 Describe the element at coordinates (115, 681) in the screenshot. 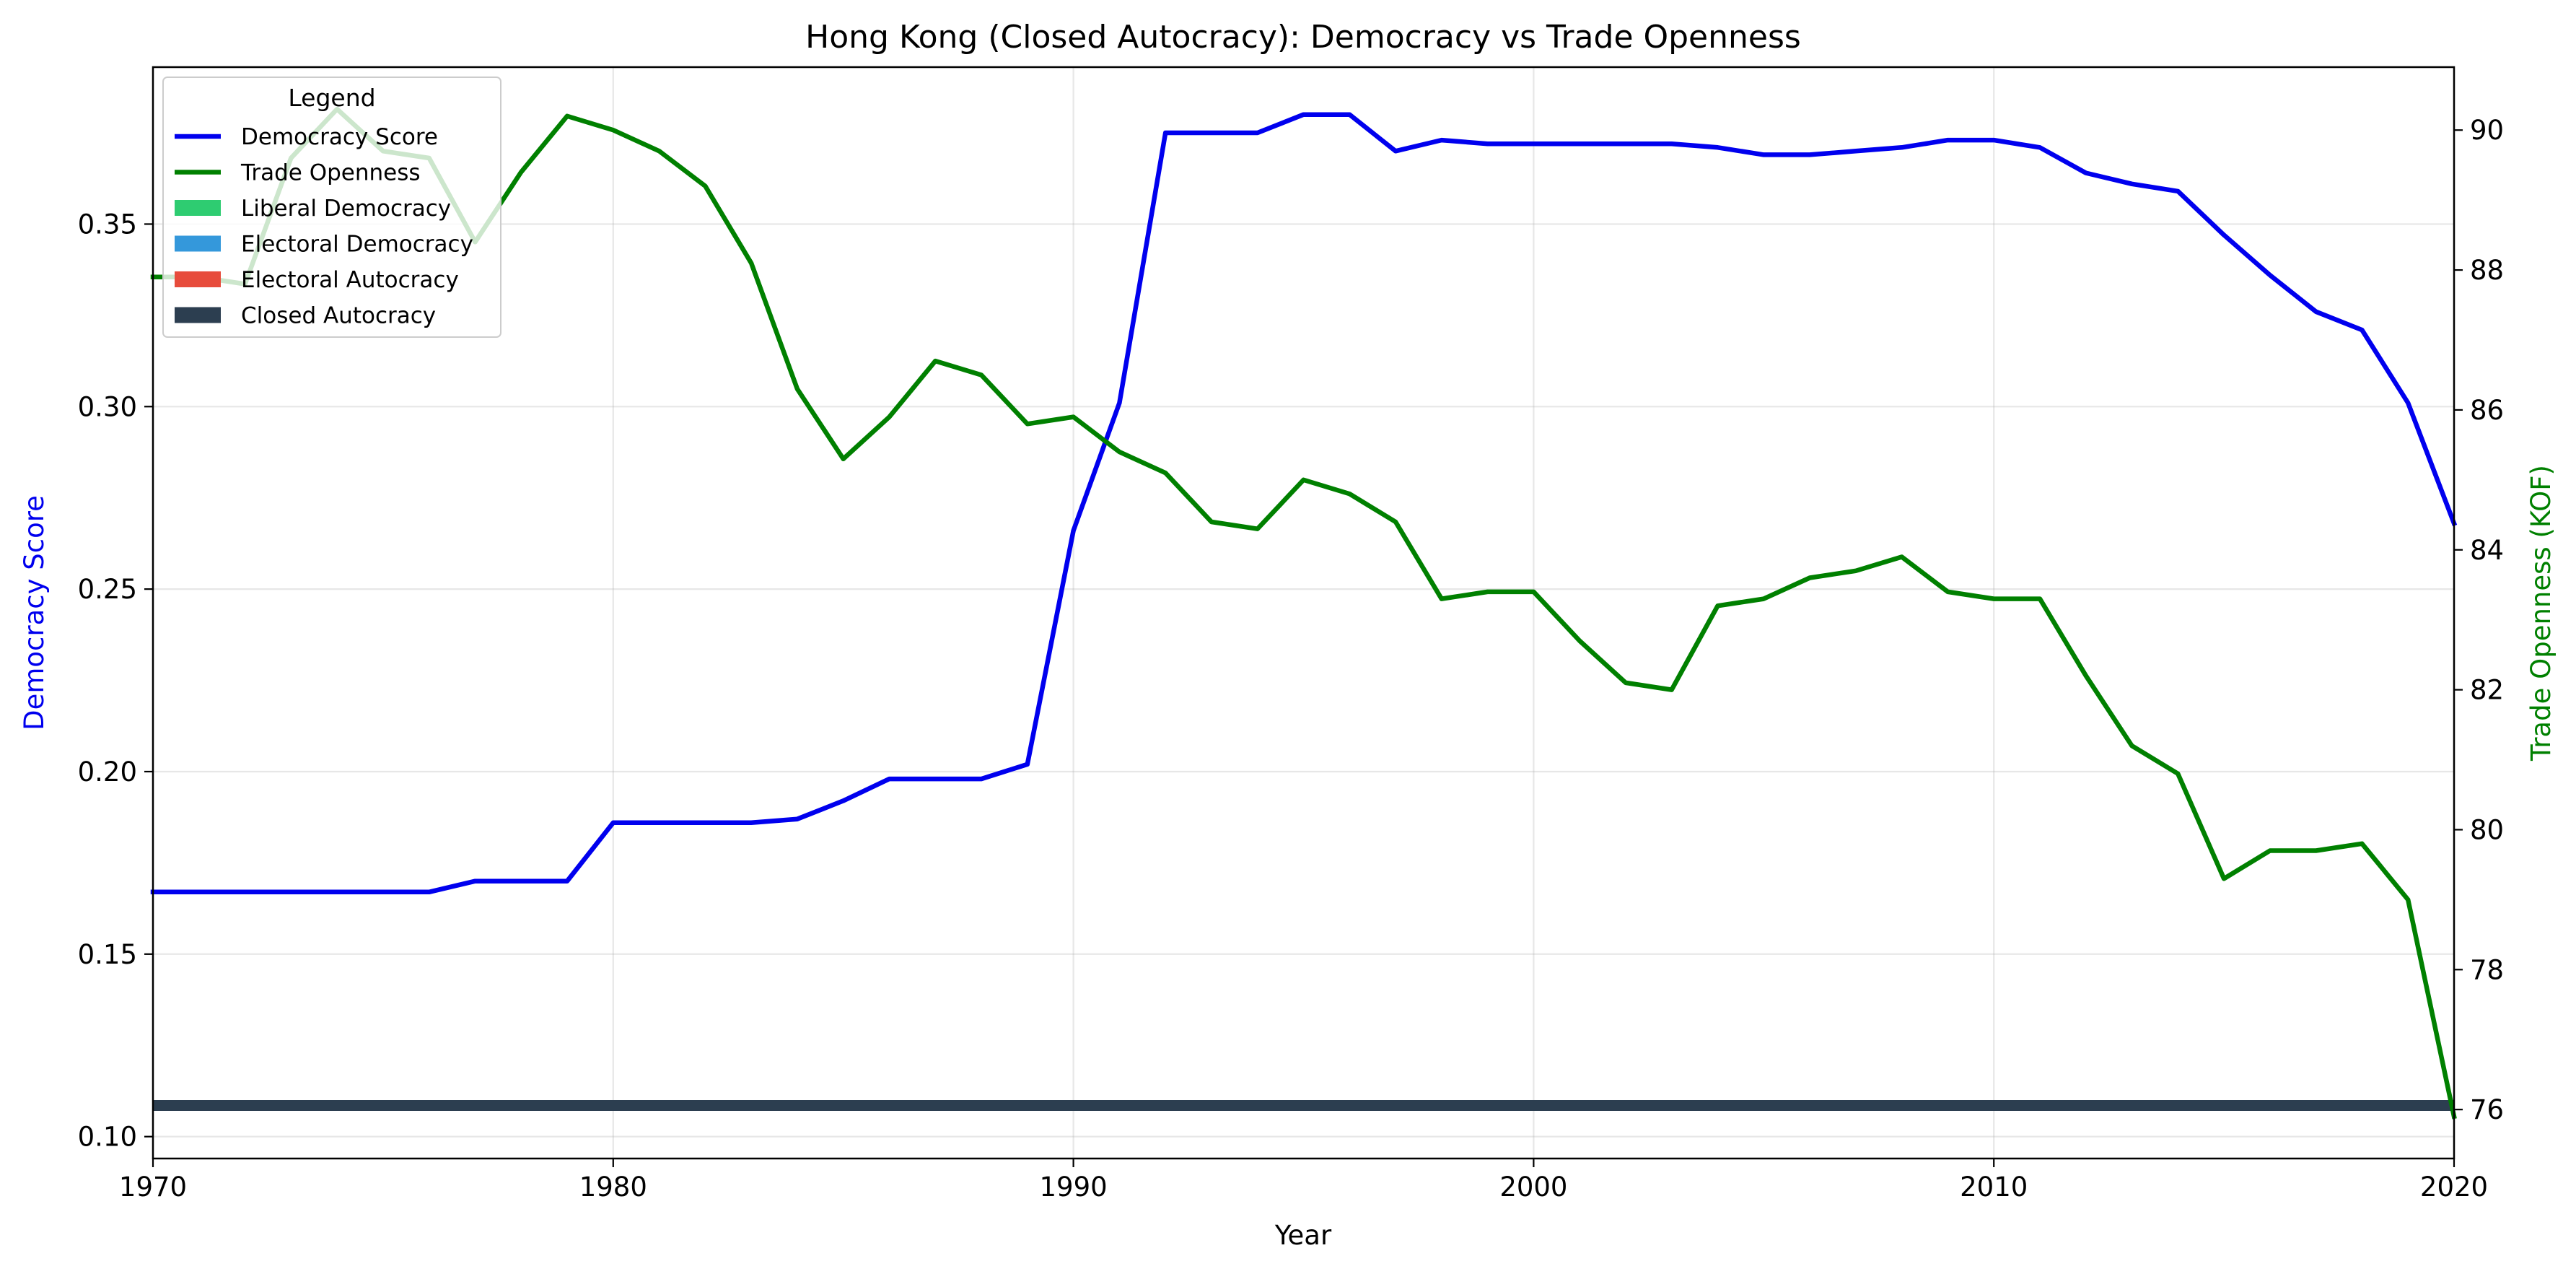

I see `left-y-axis-ticks: 0.10 0.15 0.20 0.25 0.30 0.35` at that location.